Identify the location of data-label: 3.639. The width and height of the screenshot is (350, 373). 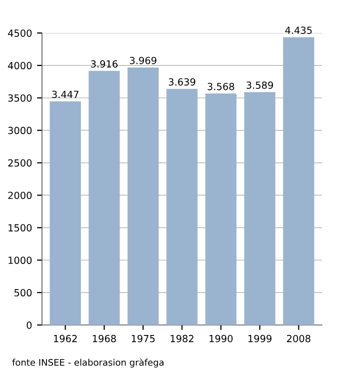
(182, 82).